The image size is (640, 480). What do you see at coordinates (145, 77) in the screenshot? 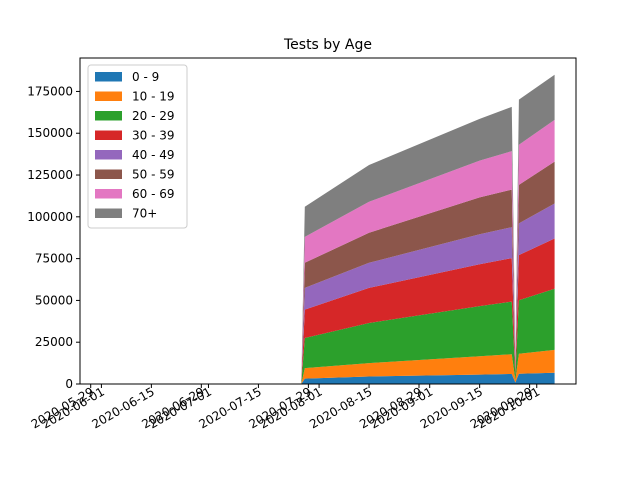
I see `legend-label: 0 - 9` at bounding box center [145, 77].